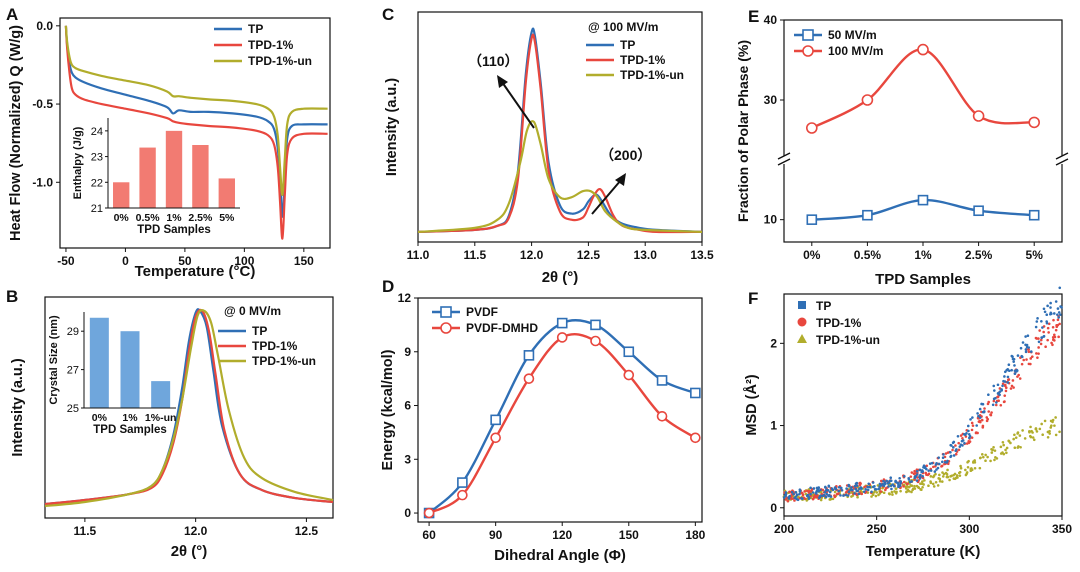 This screenshot has width=1080, height=572. Describe the element at coordinates (196, 132) in the screenshot. I see `series-line-TPD-1%` at that location.